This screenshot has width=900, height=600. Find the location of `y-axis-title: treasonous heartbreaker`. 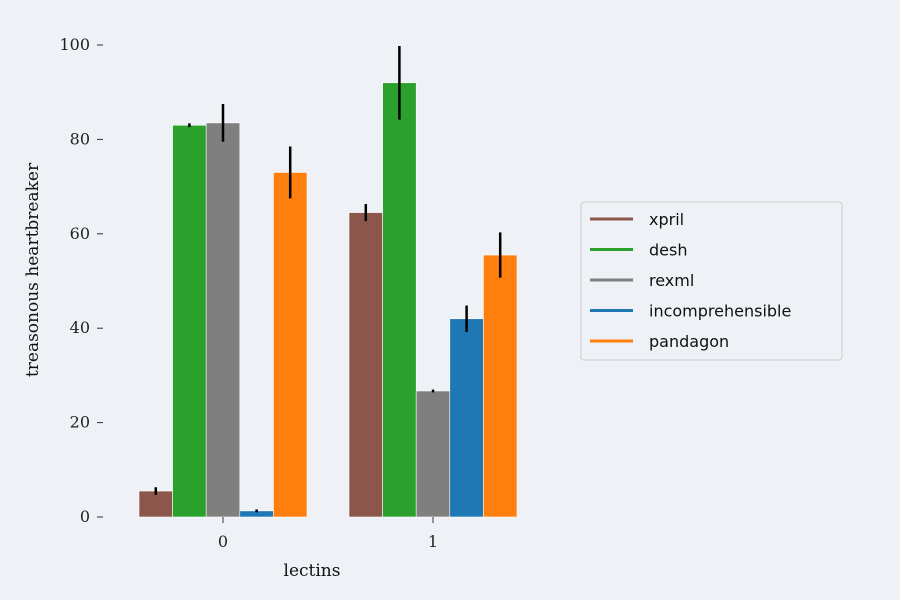

y-axis-title: treasonous heartbreaker is located at coordinates (33, 269).